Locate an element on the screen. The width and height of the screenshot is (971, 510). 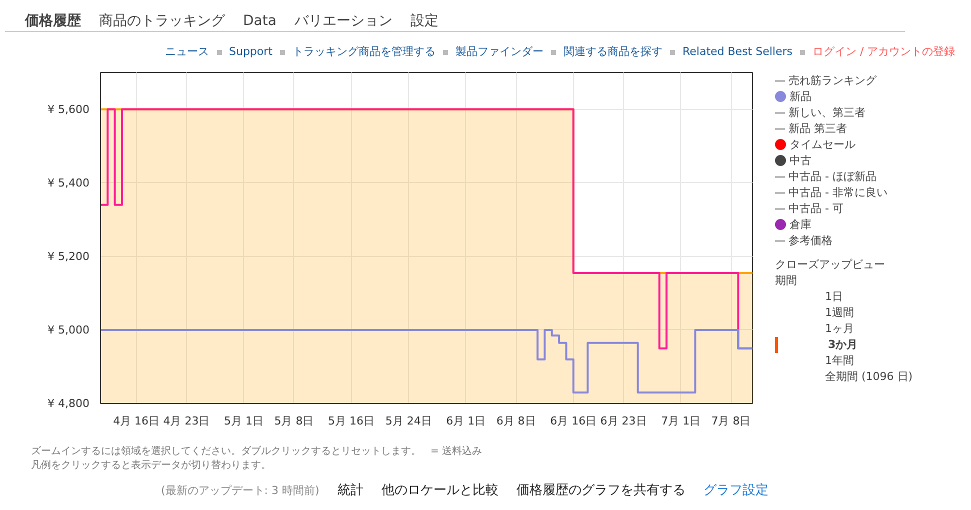
x-tick-label: 4月 16日 is located at coordinates (136, 421).